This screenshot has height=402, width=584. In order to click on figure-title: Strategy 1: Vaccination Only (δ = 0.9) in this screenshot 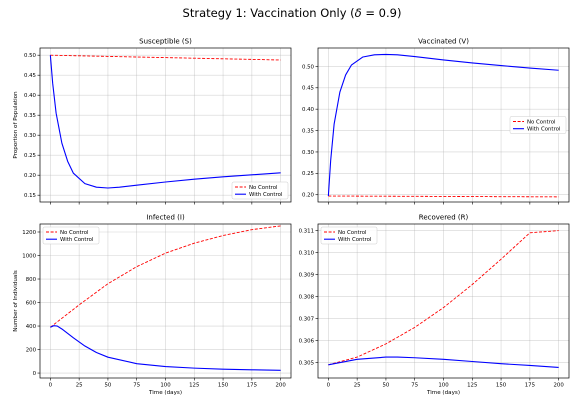, I will do `click(292, 13)`.